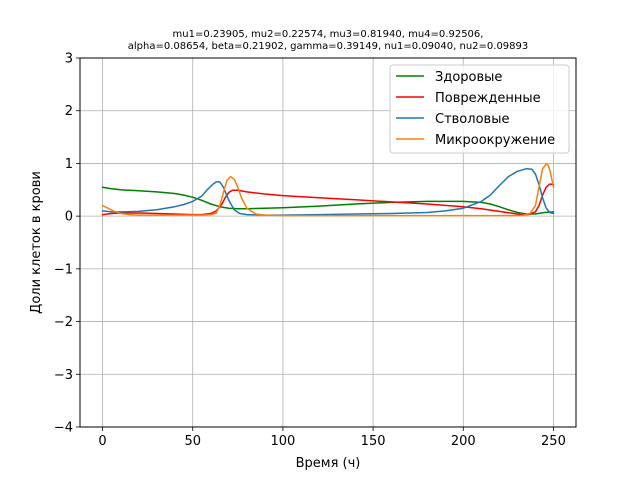 Image resolution: width=640 pixels, height=480 pixels. What do you see at coordinates (488, 98) in the screenshot?
I see `legend-label-2: Поврежденные` at bounding box center [488, 98].